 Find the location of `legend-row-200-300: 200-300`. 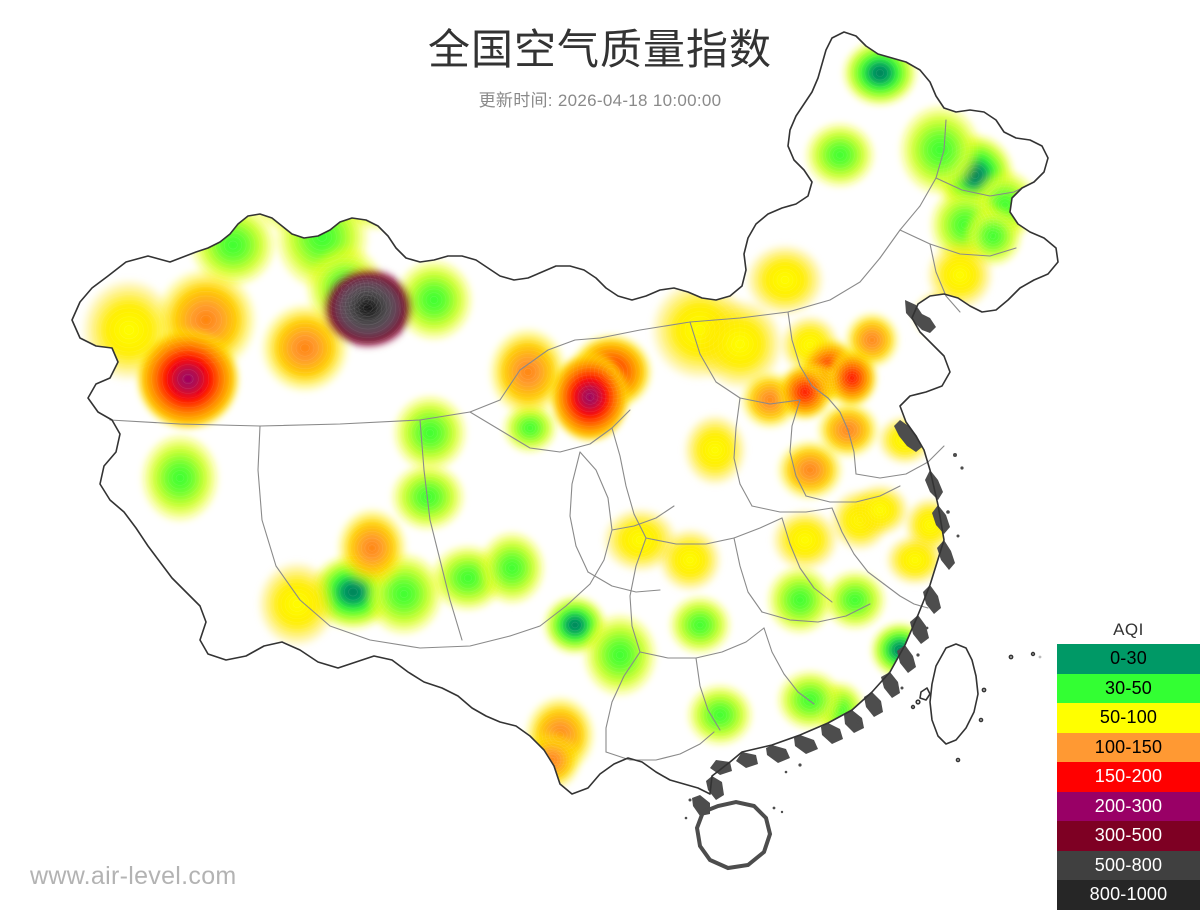

legend-row-200-300: 200-300 is located at coordinates (1128, 806).